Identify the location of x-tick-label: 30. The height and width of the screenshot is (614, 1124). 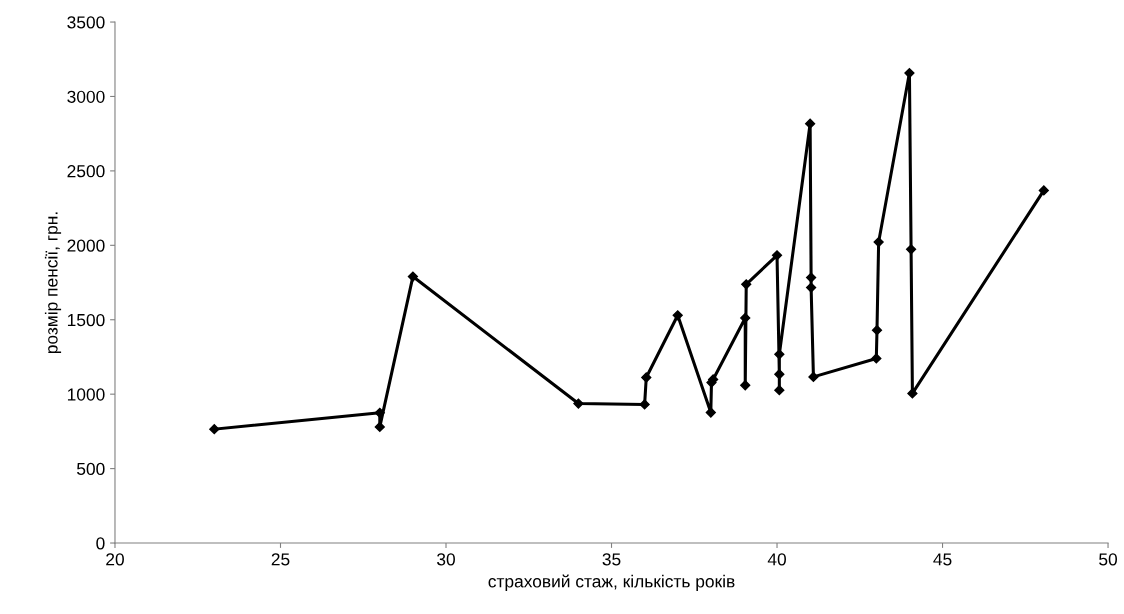
(446, 559).